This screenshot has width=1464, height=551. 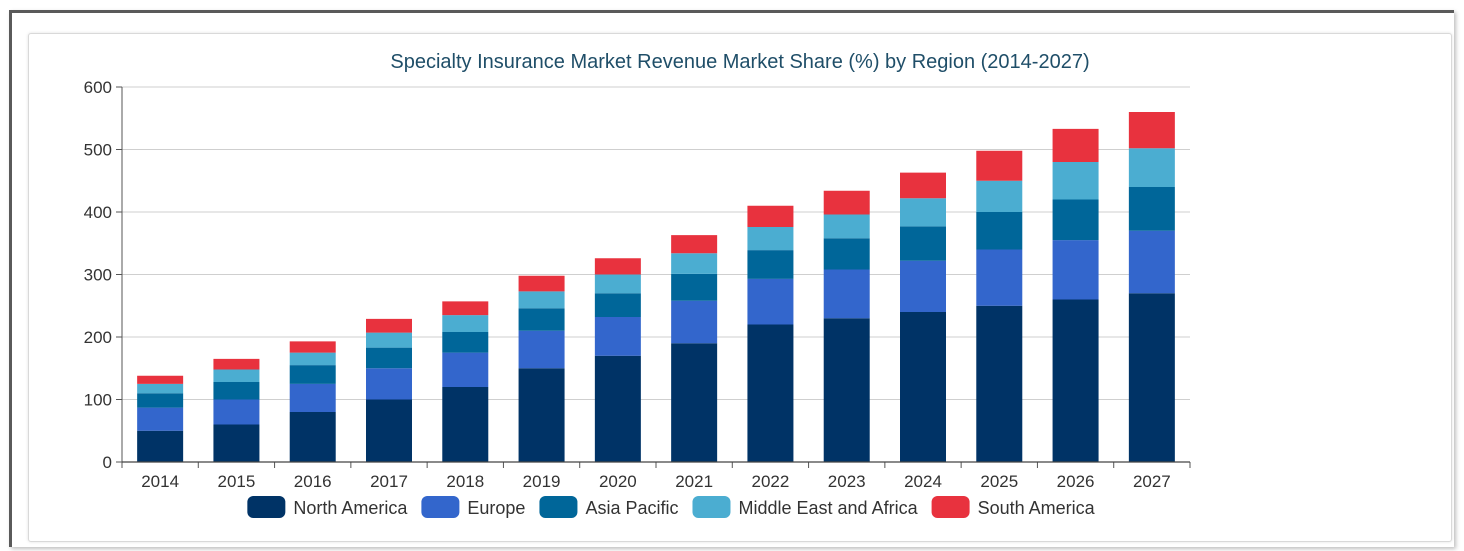 I want to click on x-tick-label: 2024, so click(x=923, y=481).